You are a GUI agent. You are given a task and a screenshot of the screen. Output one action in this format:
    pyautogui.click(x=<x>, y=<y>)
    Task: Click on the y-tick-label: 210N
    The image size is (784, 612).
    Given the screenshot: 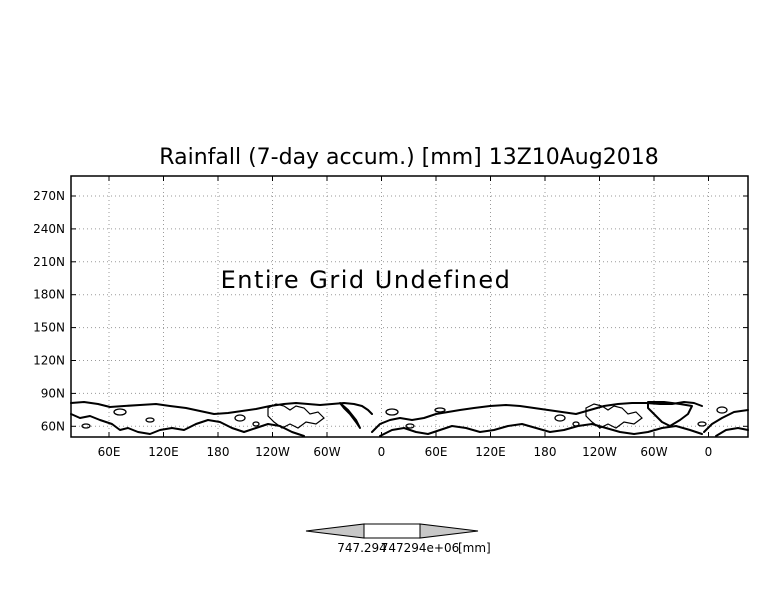 What is the action you would take?
    pyautogui.click(x=49, y=262)
    